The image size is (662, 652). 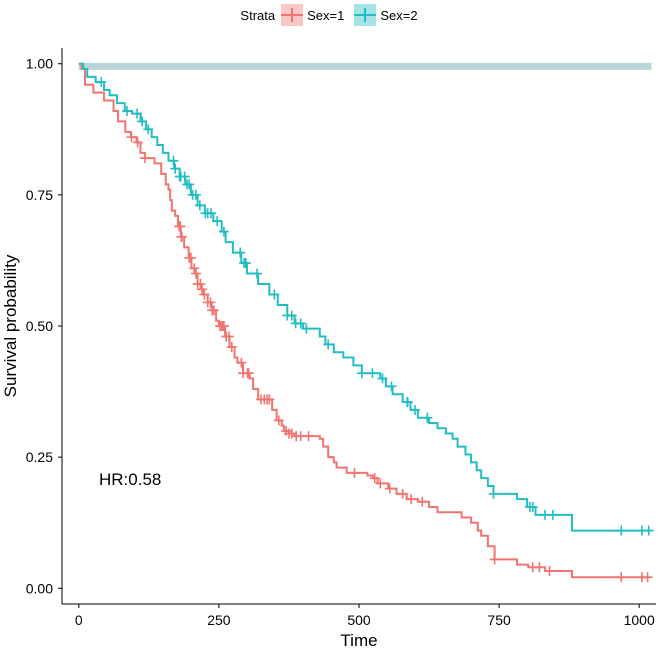 I want to click on x-tick-label: 250, so click(x=219, y=620).